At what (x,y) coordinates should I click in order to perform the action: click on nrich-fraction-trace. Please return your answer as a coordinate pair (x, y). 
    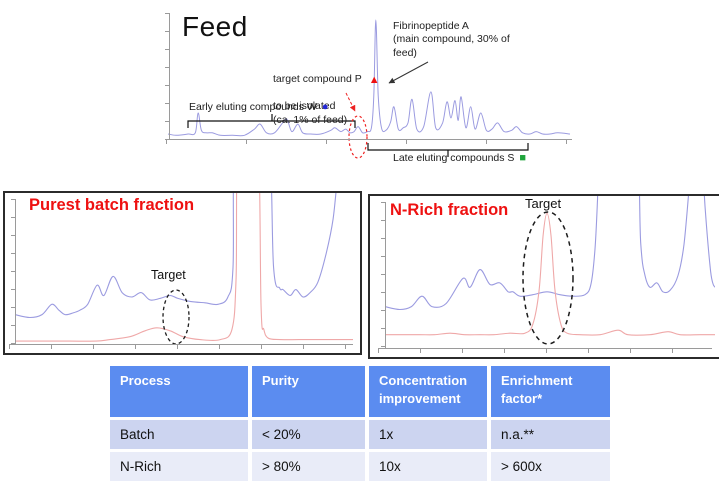
    Looking at the image, I should click on (550, 274).